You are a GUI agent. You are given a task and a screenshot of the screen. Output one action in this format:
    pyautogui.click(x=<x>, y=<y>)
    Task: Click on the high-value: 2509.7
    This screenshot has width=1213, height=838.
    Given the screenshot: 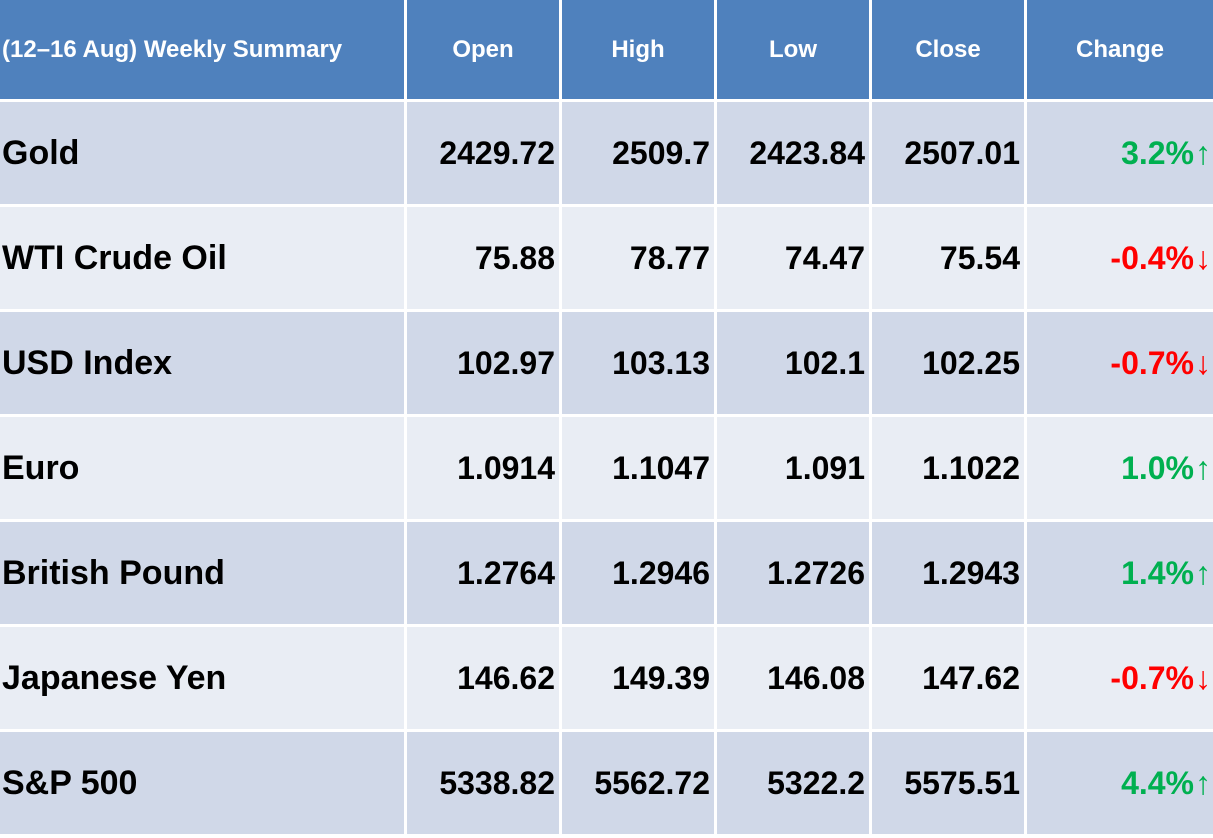 What is the action you would take?
    pyautogui.click(x=638, y=153)
    